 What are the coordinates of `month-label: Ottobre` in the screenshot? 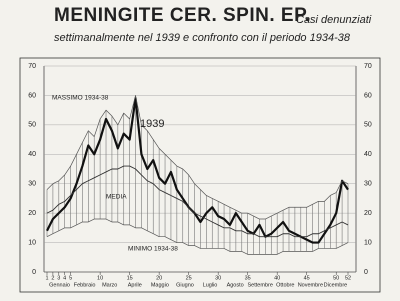 It's located at (285, 285).